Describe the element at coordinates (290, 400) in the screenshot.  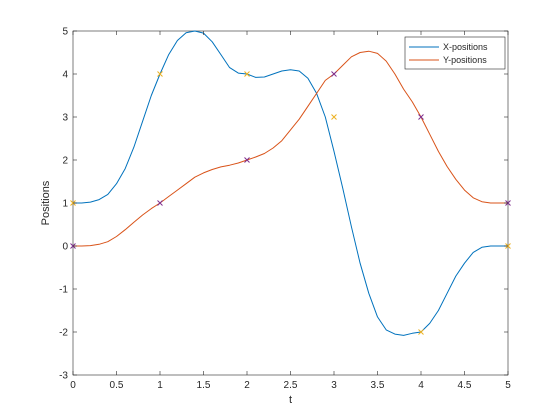
I see `x-axis-label: t` at that location.